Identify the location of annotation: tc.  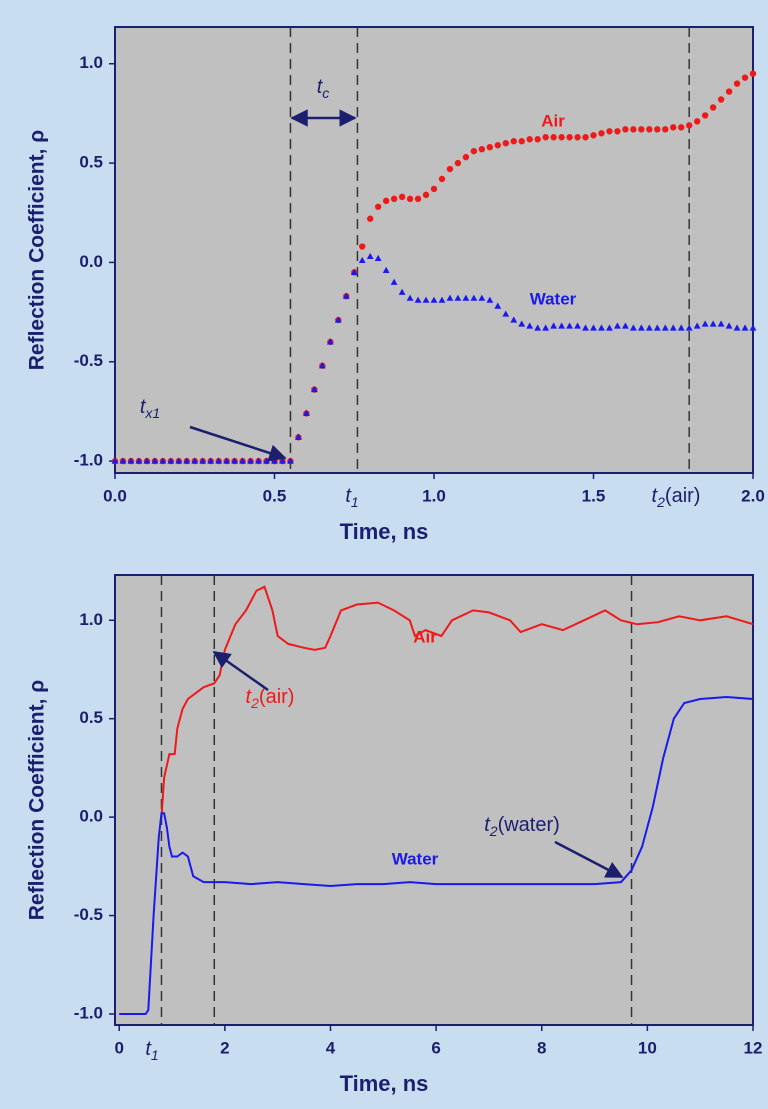
(323, 88).